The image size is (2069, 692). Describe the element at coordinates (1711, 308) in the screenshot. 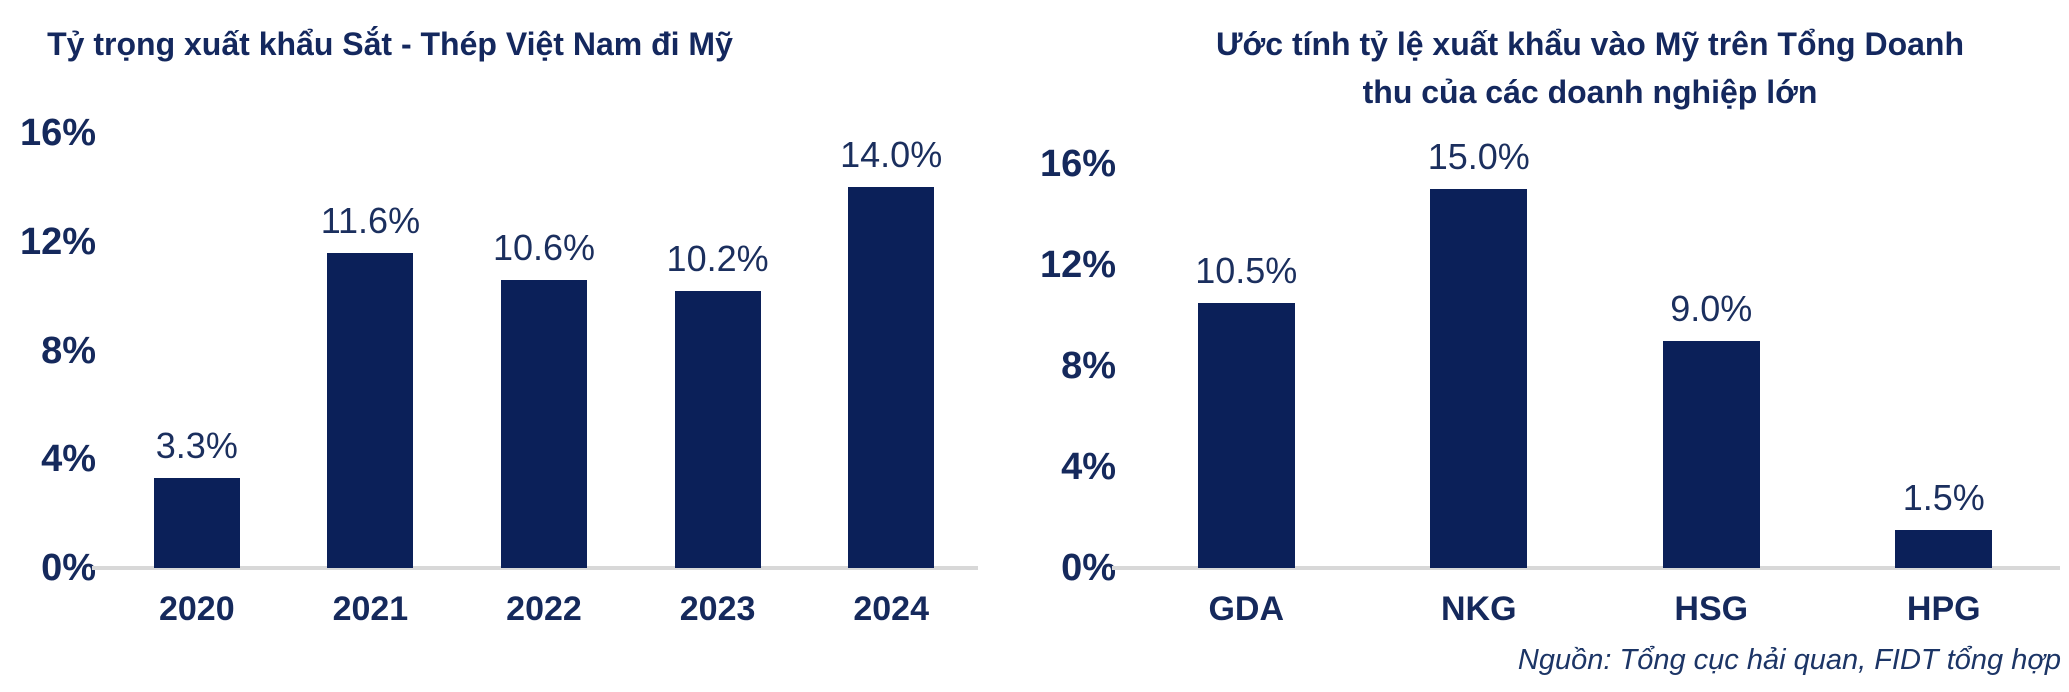

I see `bar-value-label: 9.0%` at that location.